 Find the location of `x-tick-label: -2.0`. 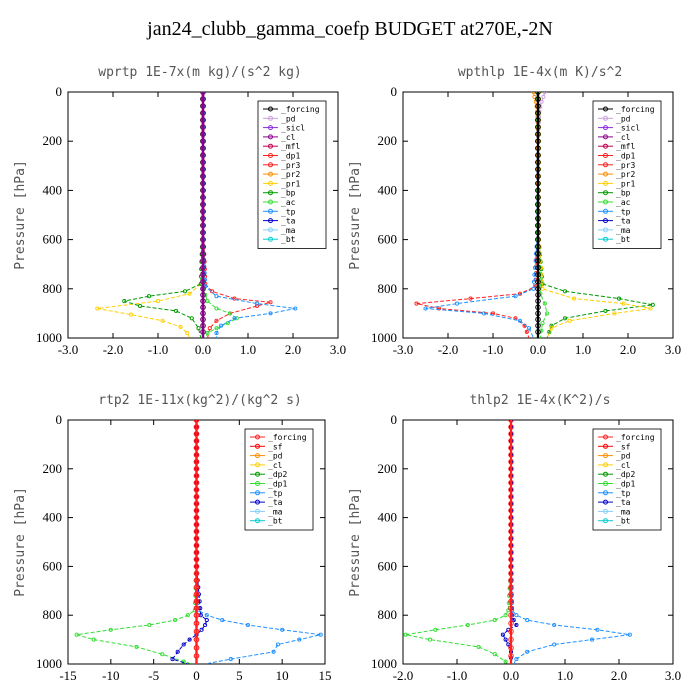

x-tick-label: -2.0 is located at coordinates (448, 349).